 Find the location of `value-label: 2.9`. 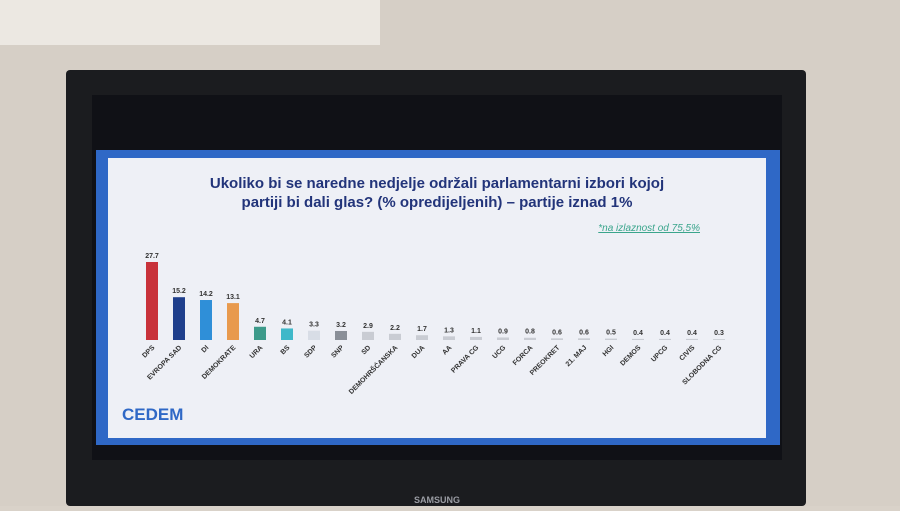

value-label: 2.9 is located at coordinates (368, 326).